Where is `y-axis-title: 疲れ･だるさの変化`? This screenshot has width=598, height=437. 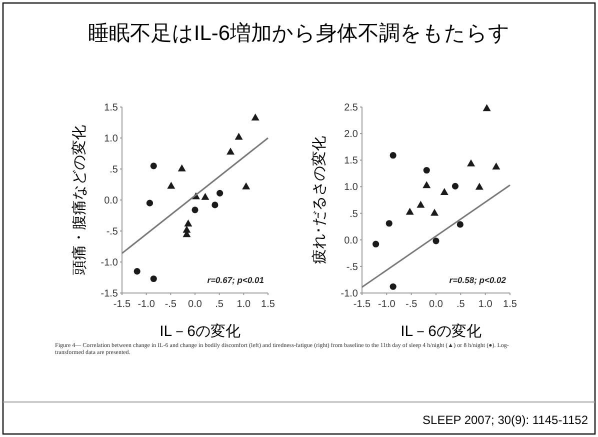 y-axis-title: 疲れ･だるさの変化 is located at coordinates (319, 200).